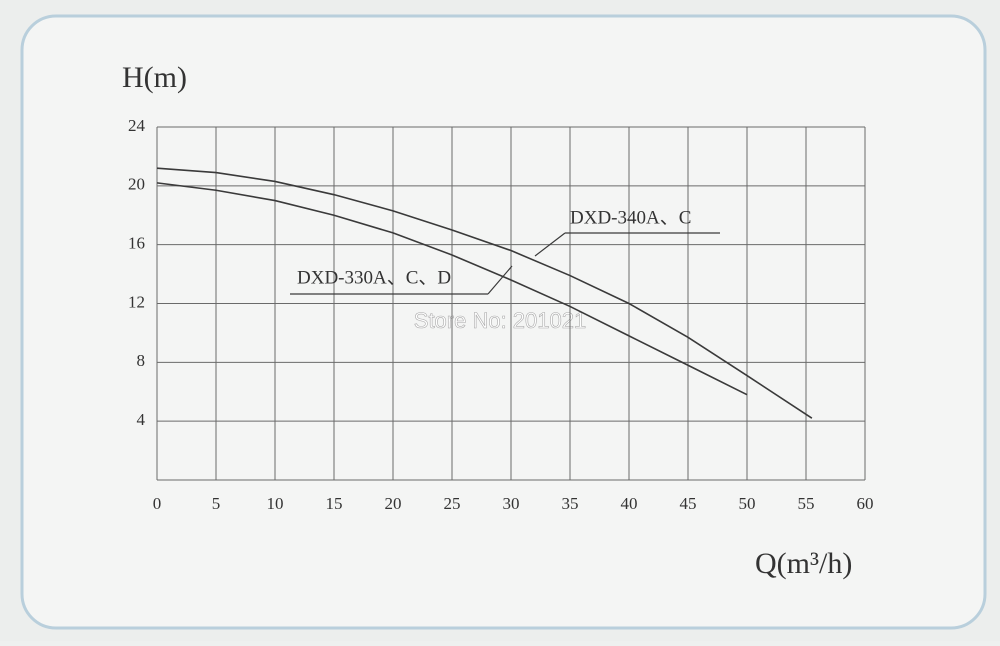  What do you see at coordinates (216, 503) in the screenshot?
I see `x-tick-label: 5` at bounding box center [216, 503].